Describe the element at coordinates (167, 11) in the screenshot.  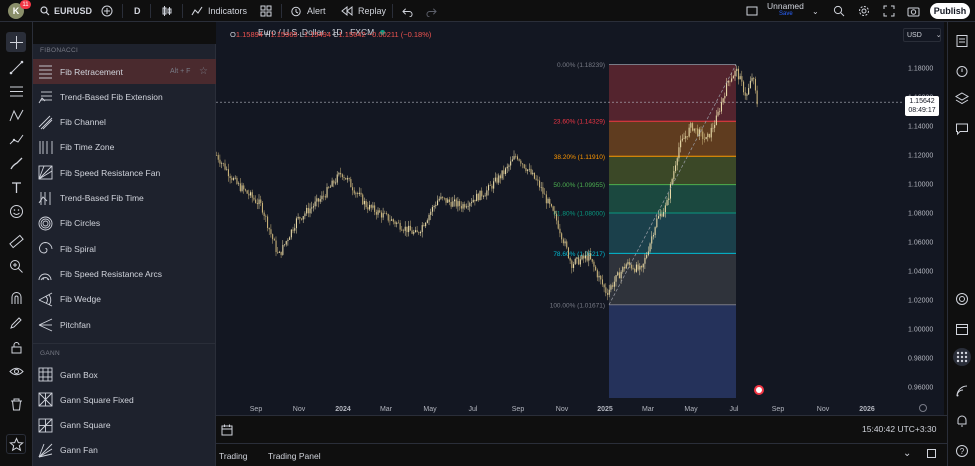
I see `chart-type-button` at that location.